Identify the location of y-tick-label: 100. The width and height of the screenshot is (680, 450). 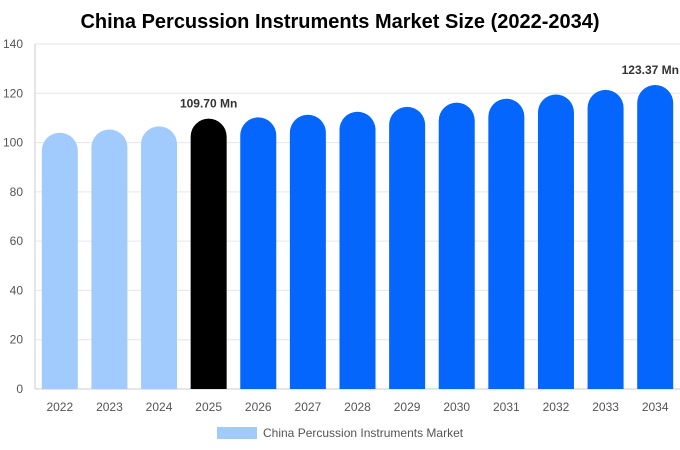
(13, 143).